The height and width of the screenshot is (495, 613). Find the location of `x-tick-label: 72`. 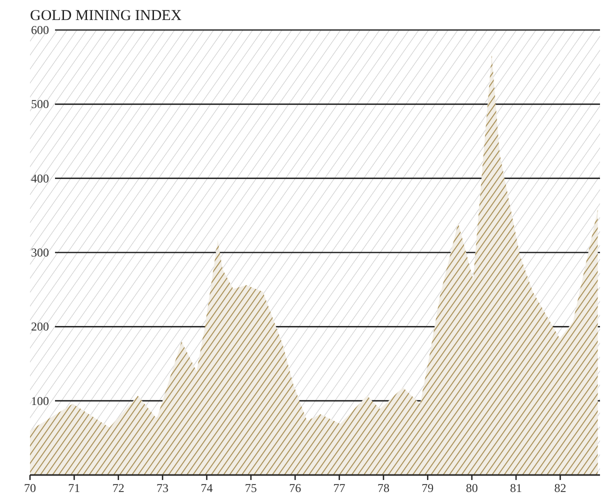

x-tick-label: 72 is located at coordinates (118, 488).